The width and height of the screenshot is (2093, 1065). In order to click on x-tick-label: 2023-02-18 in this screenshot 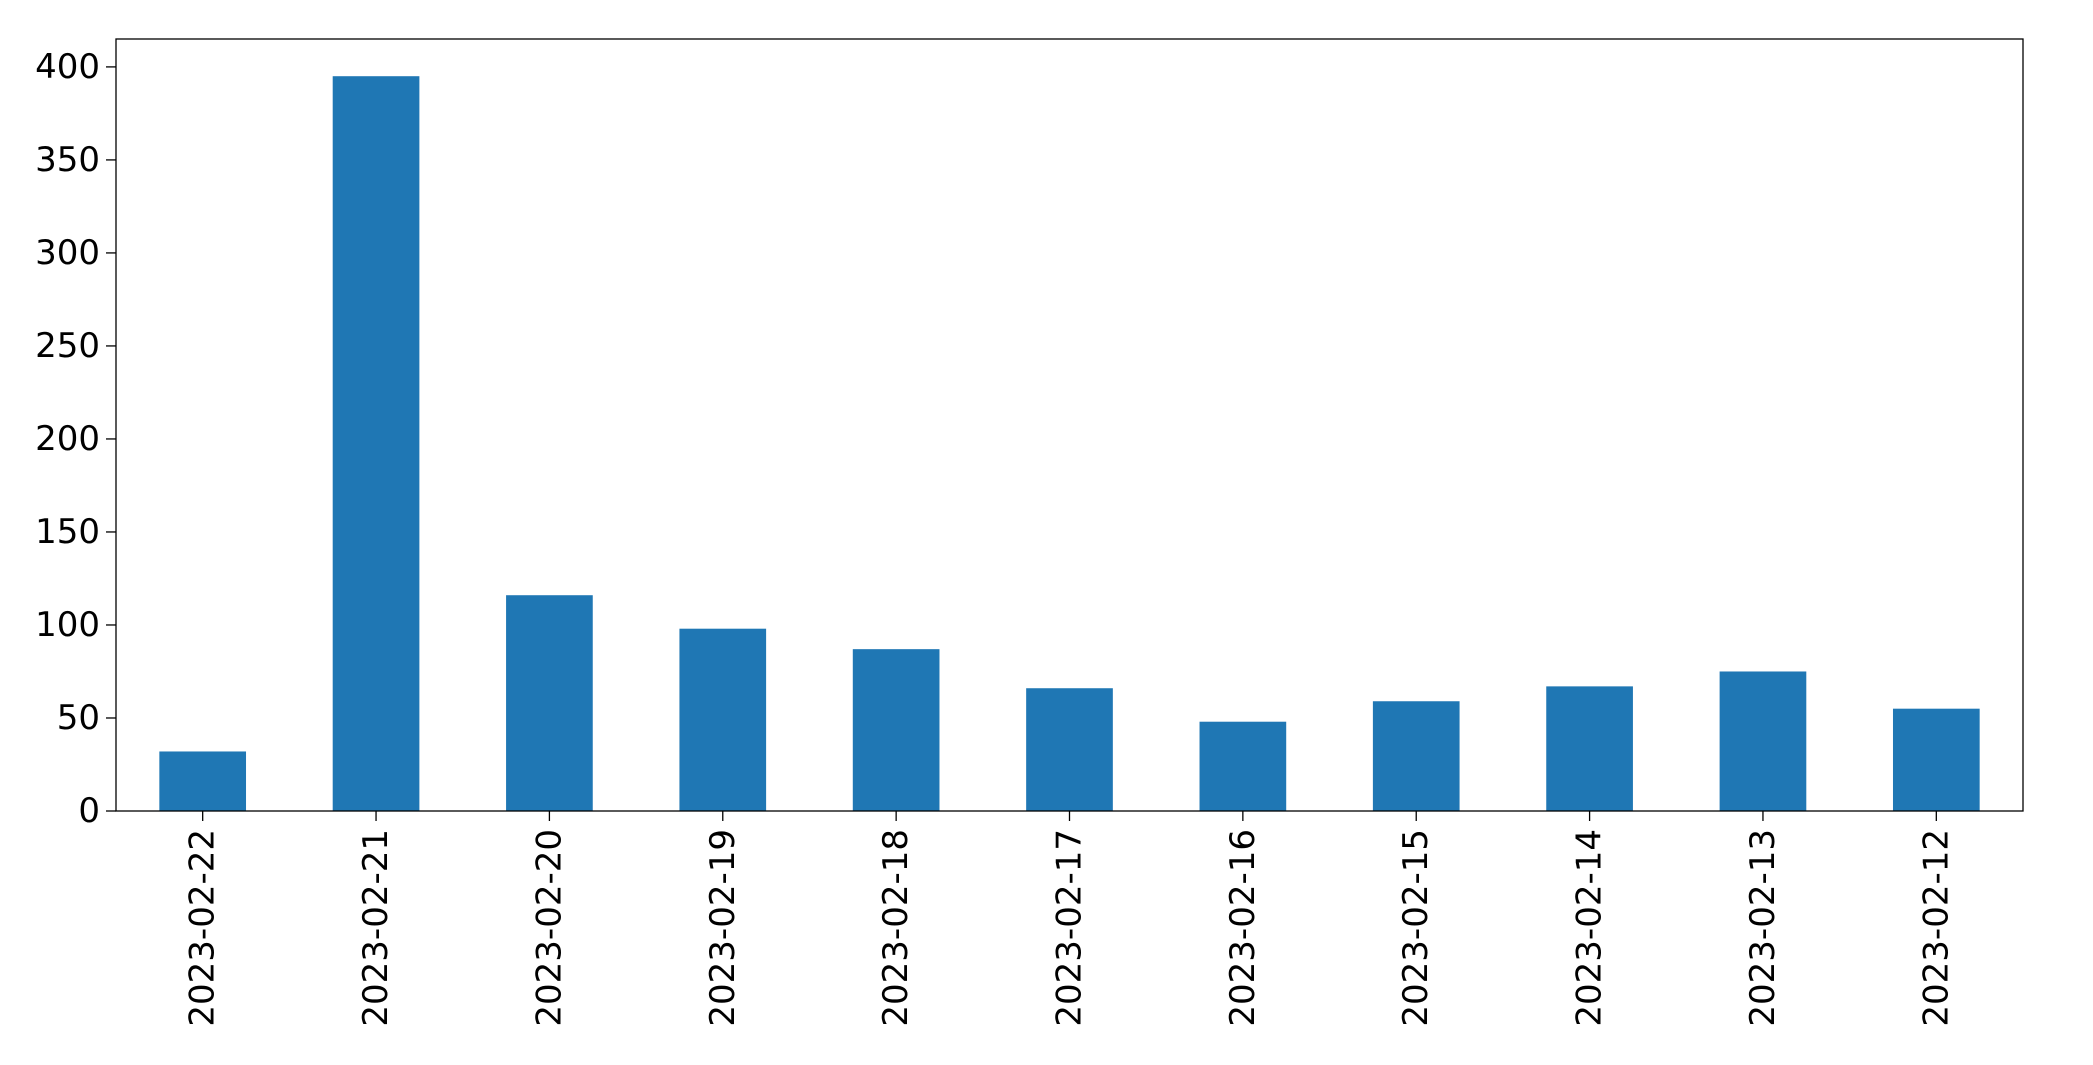, I will do `click(896, 928)`.